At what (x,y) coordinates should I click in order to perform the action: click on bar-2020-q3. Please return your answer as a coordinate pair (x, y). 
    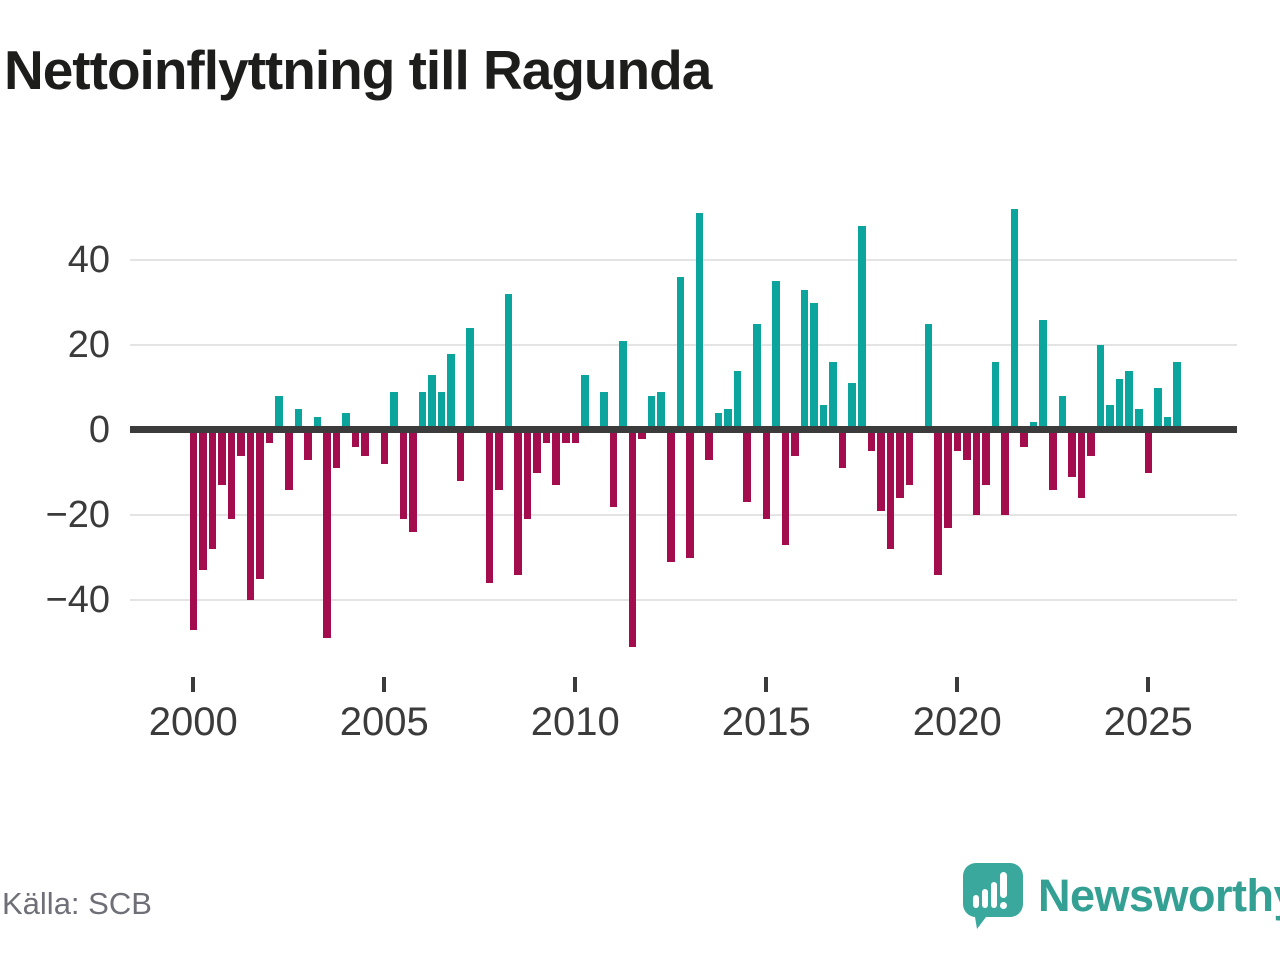
    Looking at the image, I should click on (976, 472).